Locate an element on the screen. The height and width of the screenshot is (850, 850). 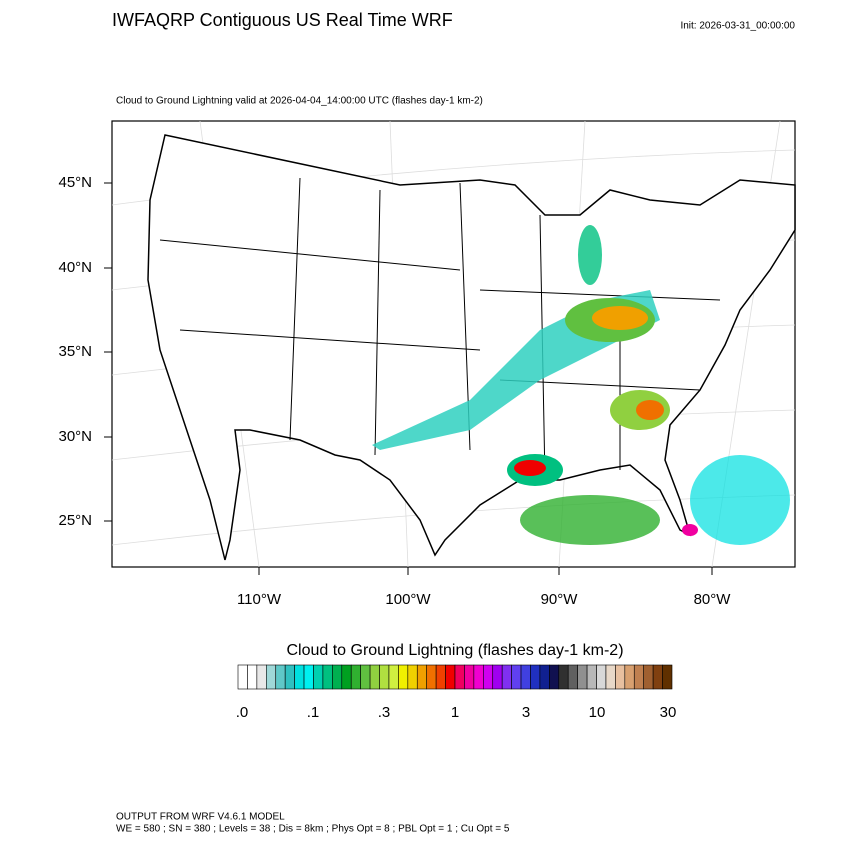
lon-label: 110°W is located at coordinates (259, 599).